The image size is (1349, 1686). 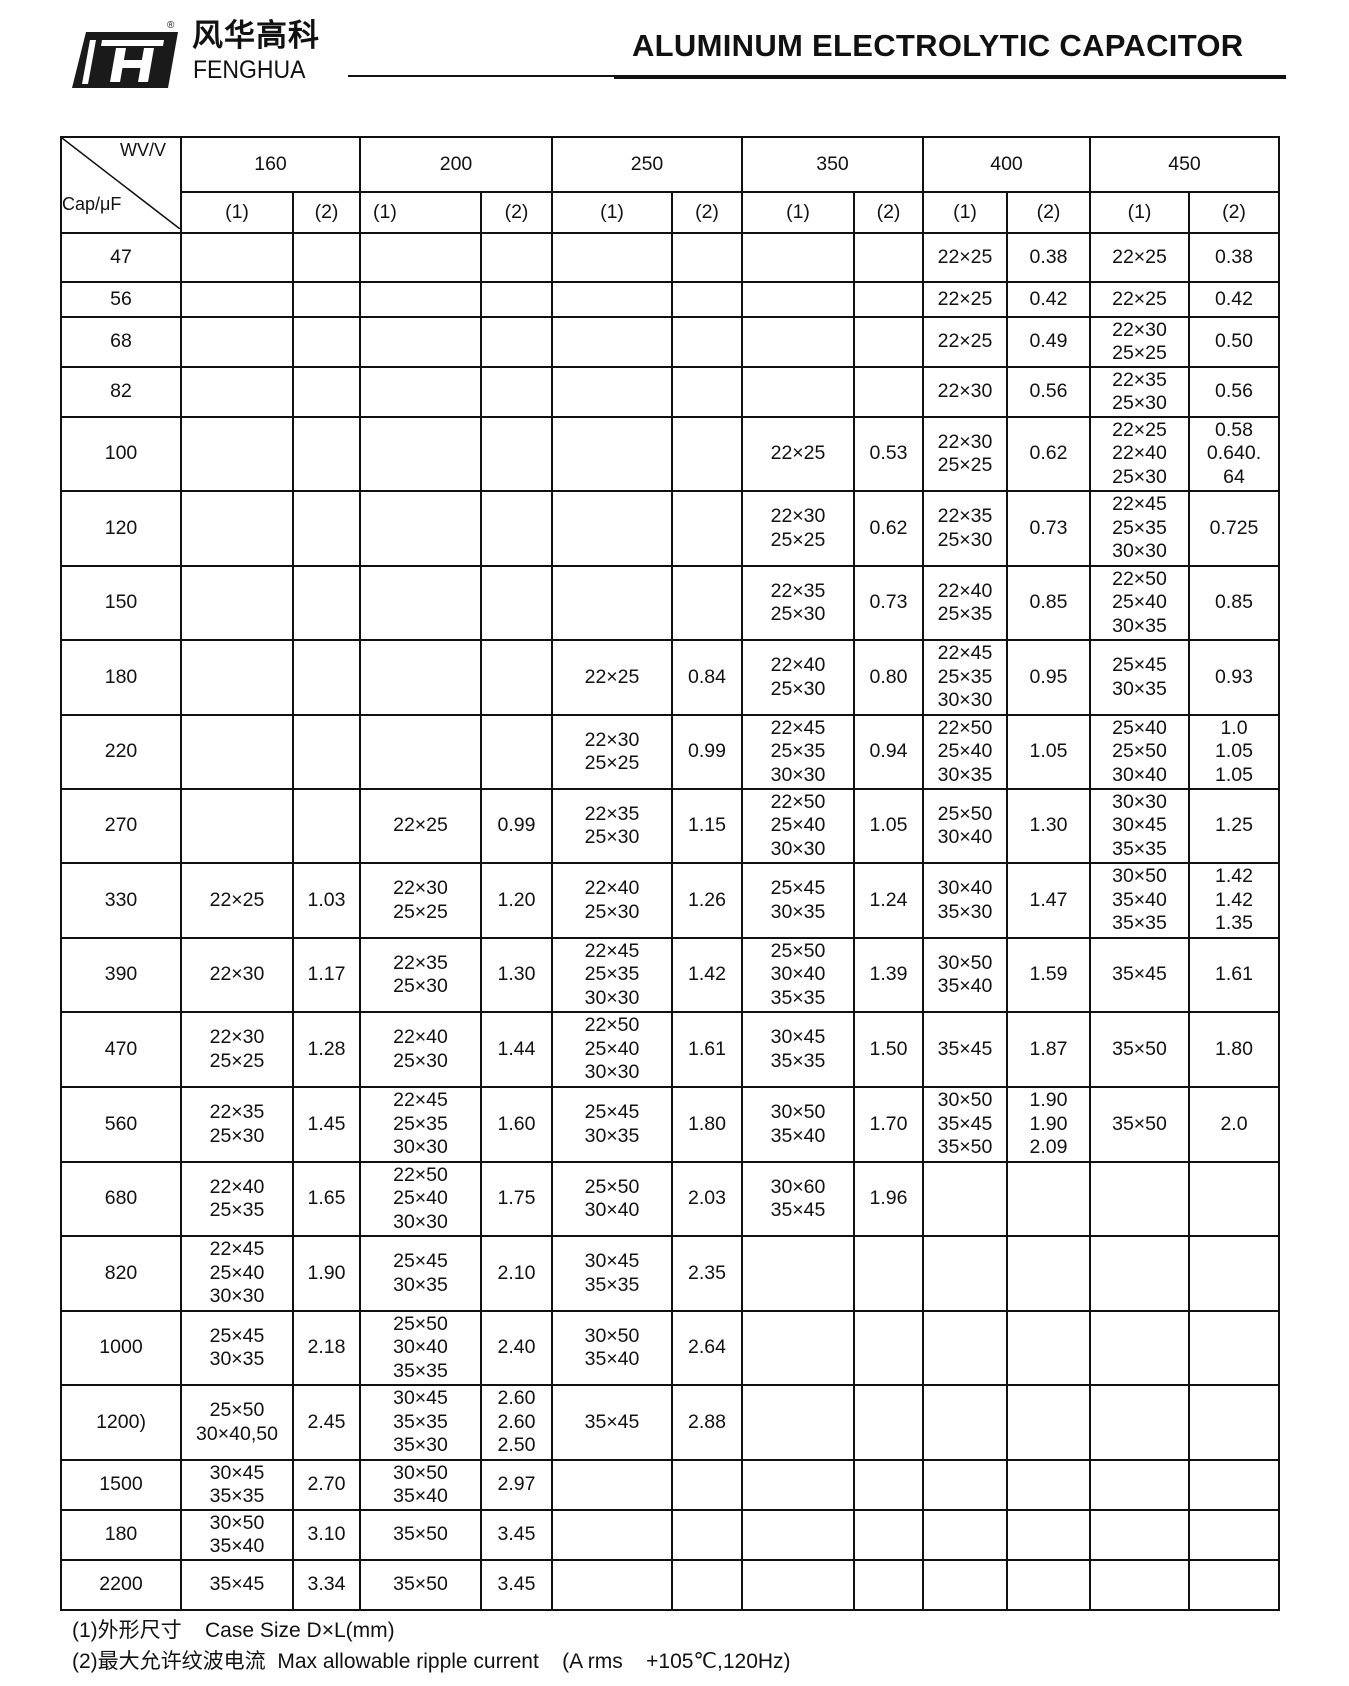 What do you see at coordinates (326, 1348) in the screenshot?
I see `ripple-current-cell: 2.18` at bounding box center [326, 1348].